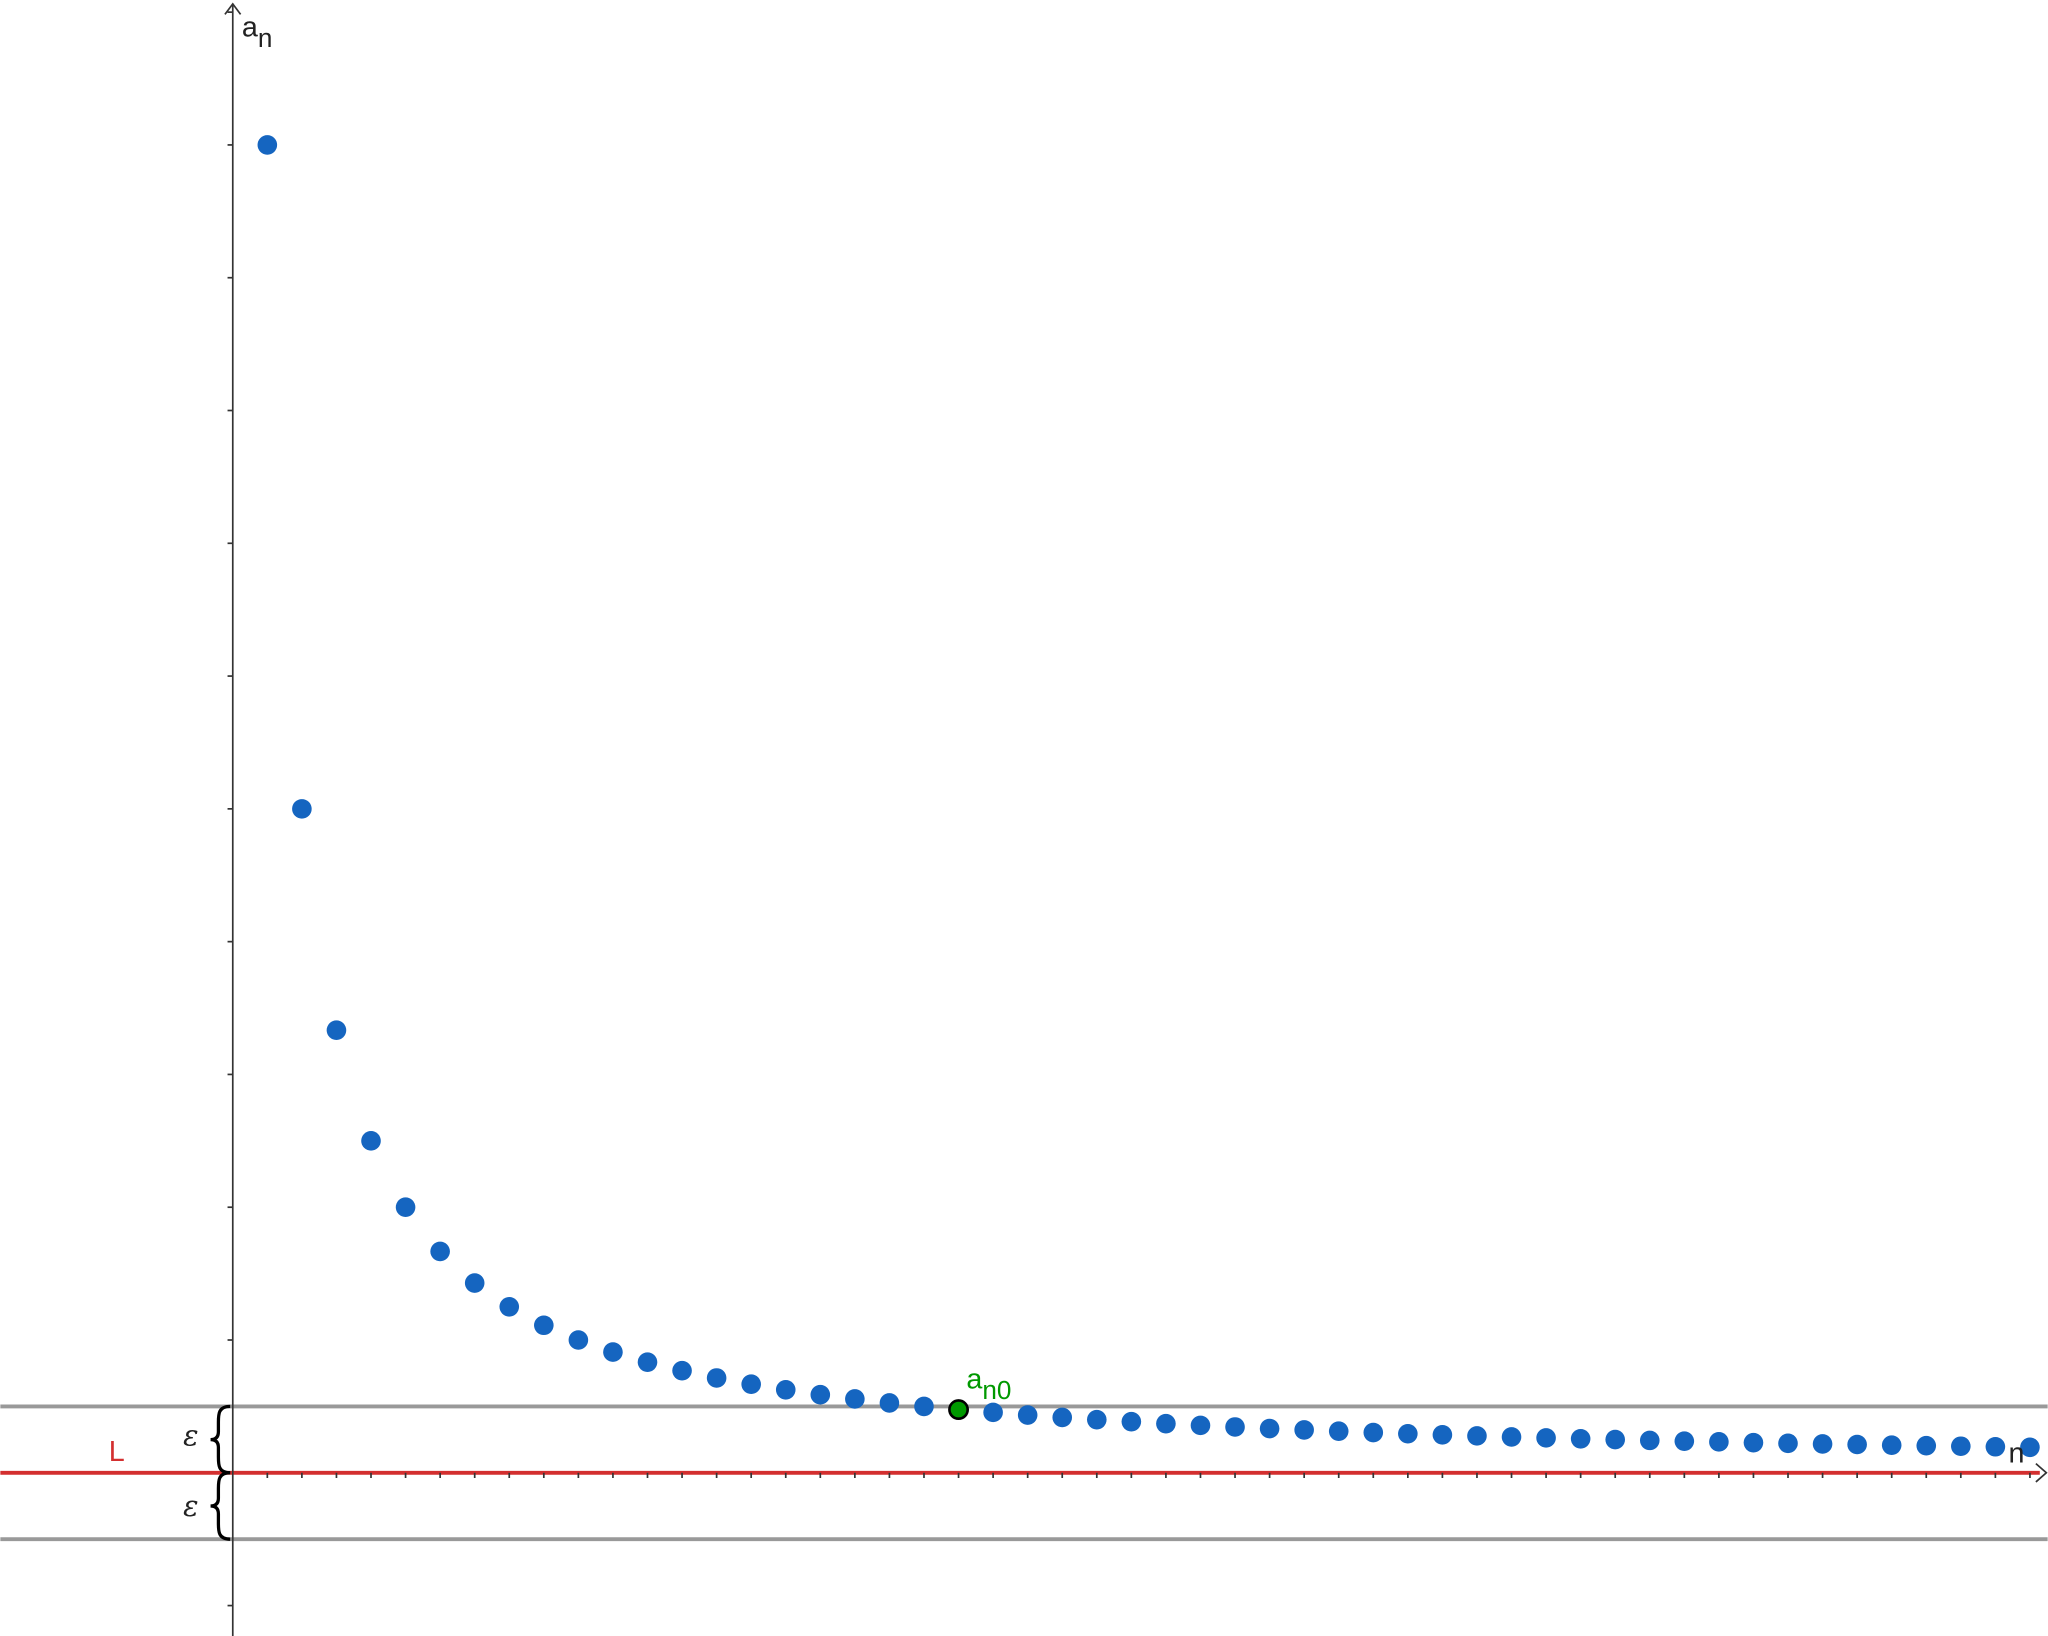 The image size is (2048, 1636). Describe the element at coordinates (233, 8) in the screenshot. I see `y-axis-arrow-icon` at that location.